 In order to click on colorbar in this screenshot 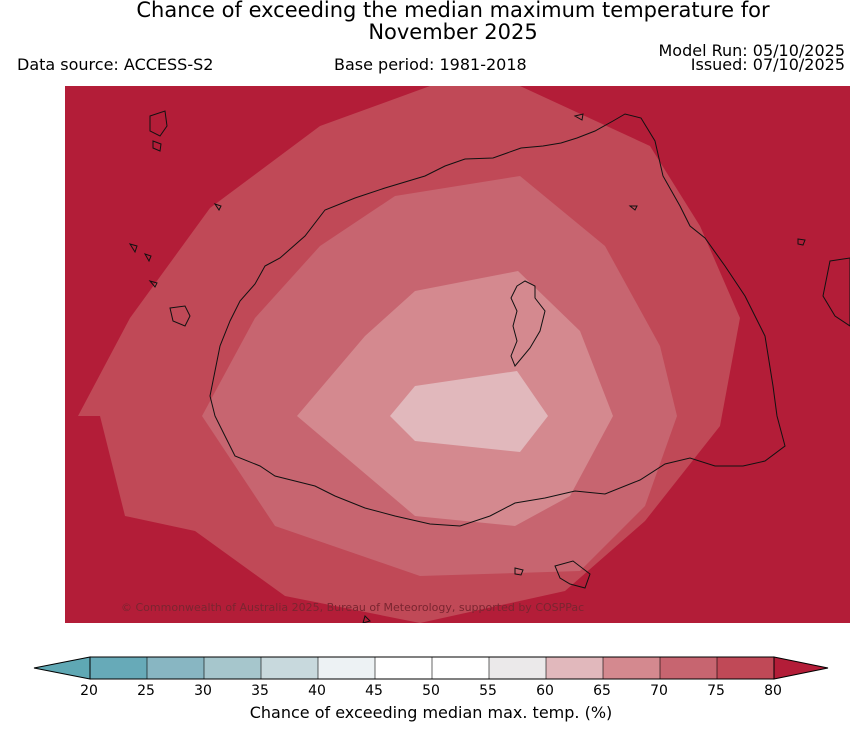, I will do `click(431, 668)`.